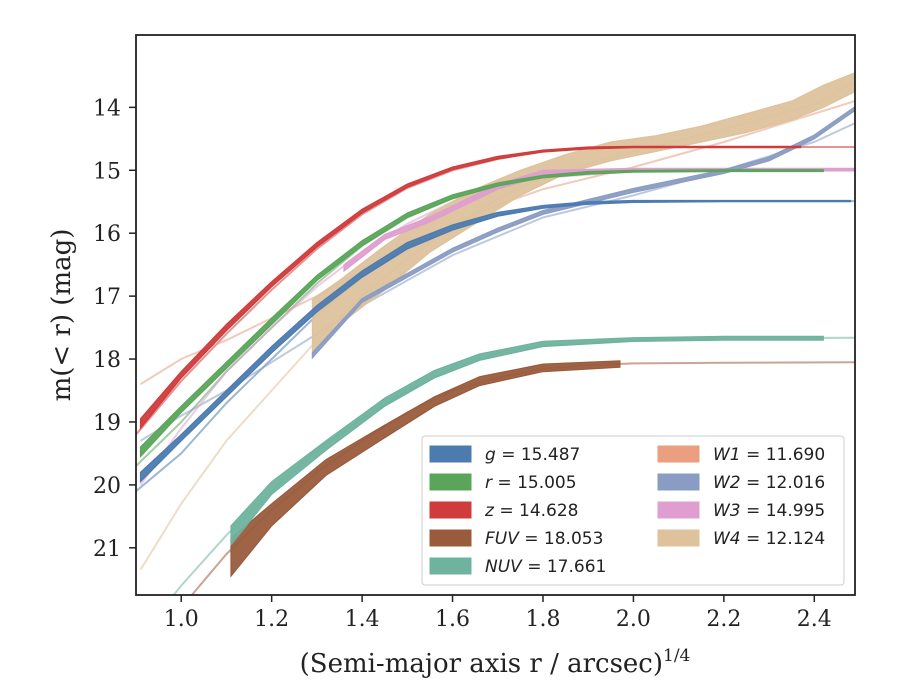 Image resolution: width=900 pixels, height=700 pixels. What do you see at coordinates (114, 329) in the screenshot?
I see `y-axis-ticks: 14 15 16 17 18 19 20 21` at bounding box center [114, 329].